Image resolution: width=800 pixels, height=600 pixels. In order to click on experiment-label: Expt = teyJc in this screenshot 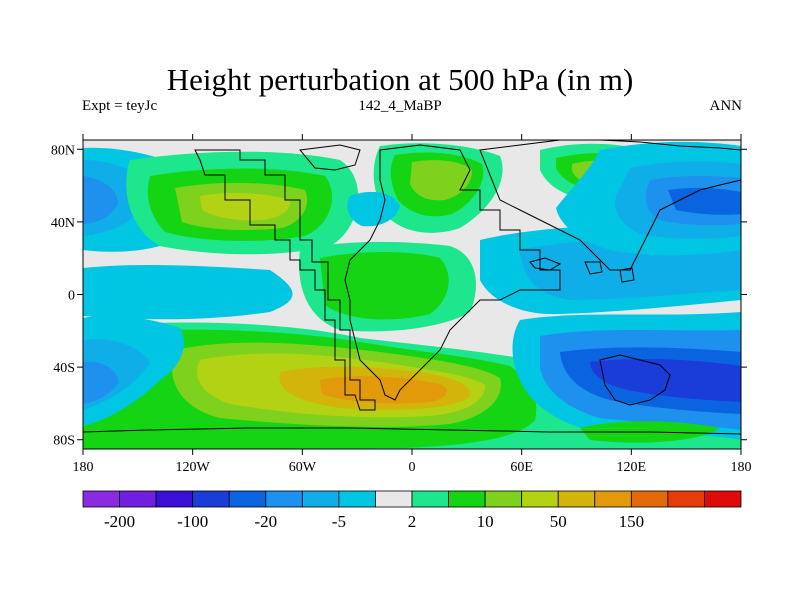, I will do `click(120, 106)`.